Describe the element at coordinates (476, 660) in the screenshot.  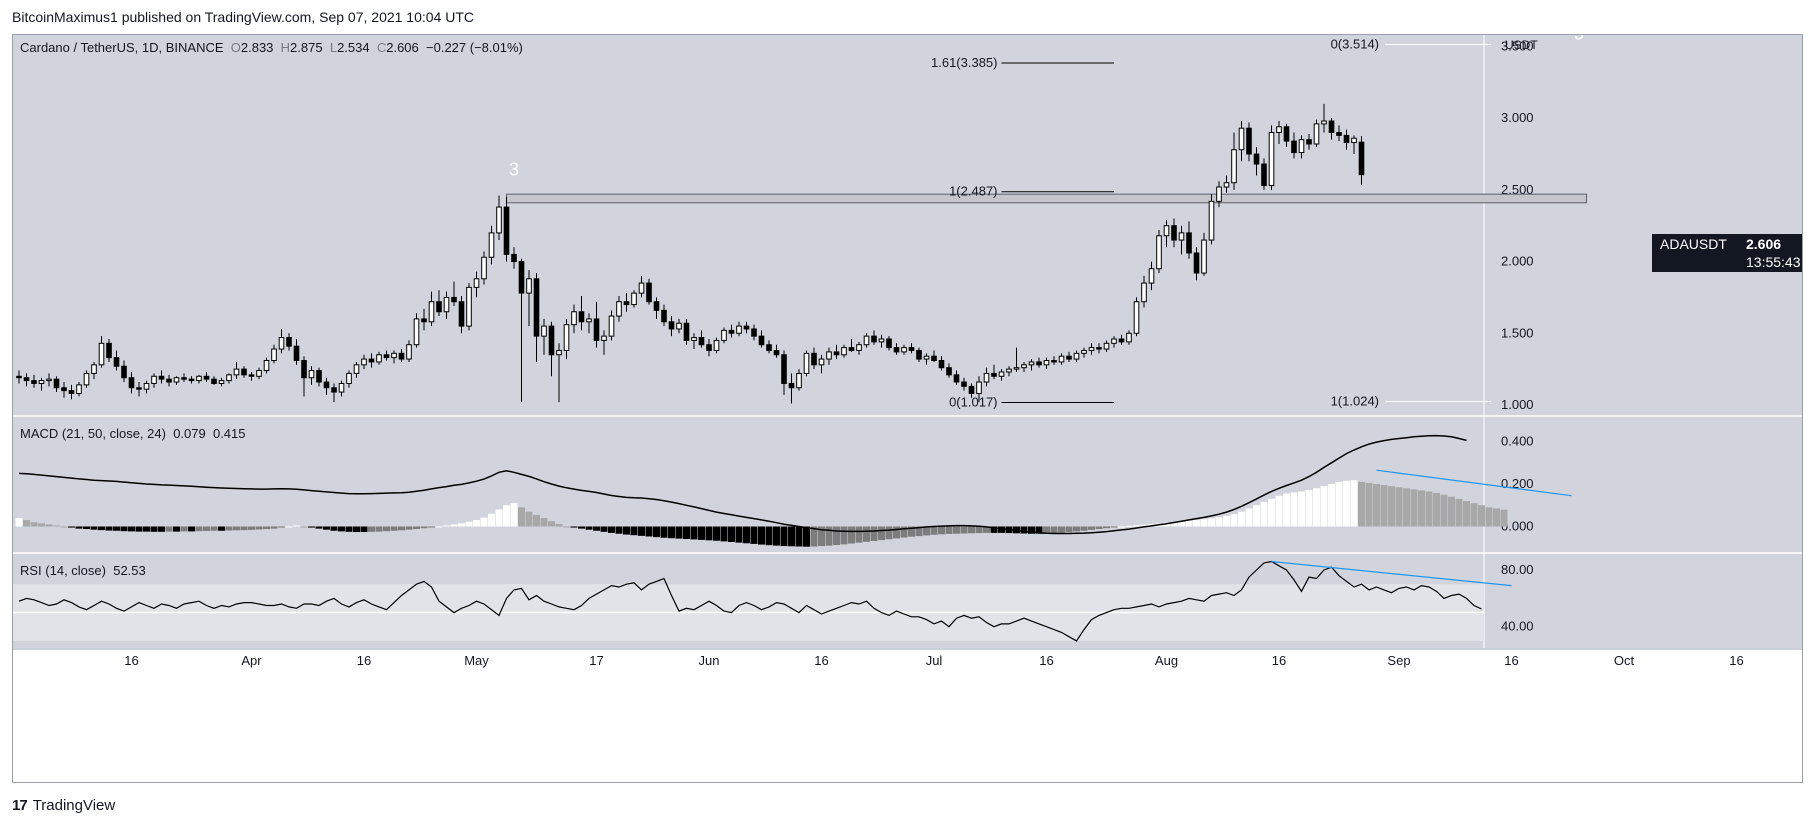
I see `time-axis-tick: May` at that location.